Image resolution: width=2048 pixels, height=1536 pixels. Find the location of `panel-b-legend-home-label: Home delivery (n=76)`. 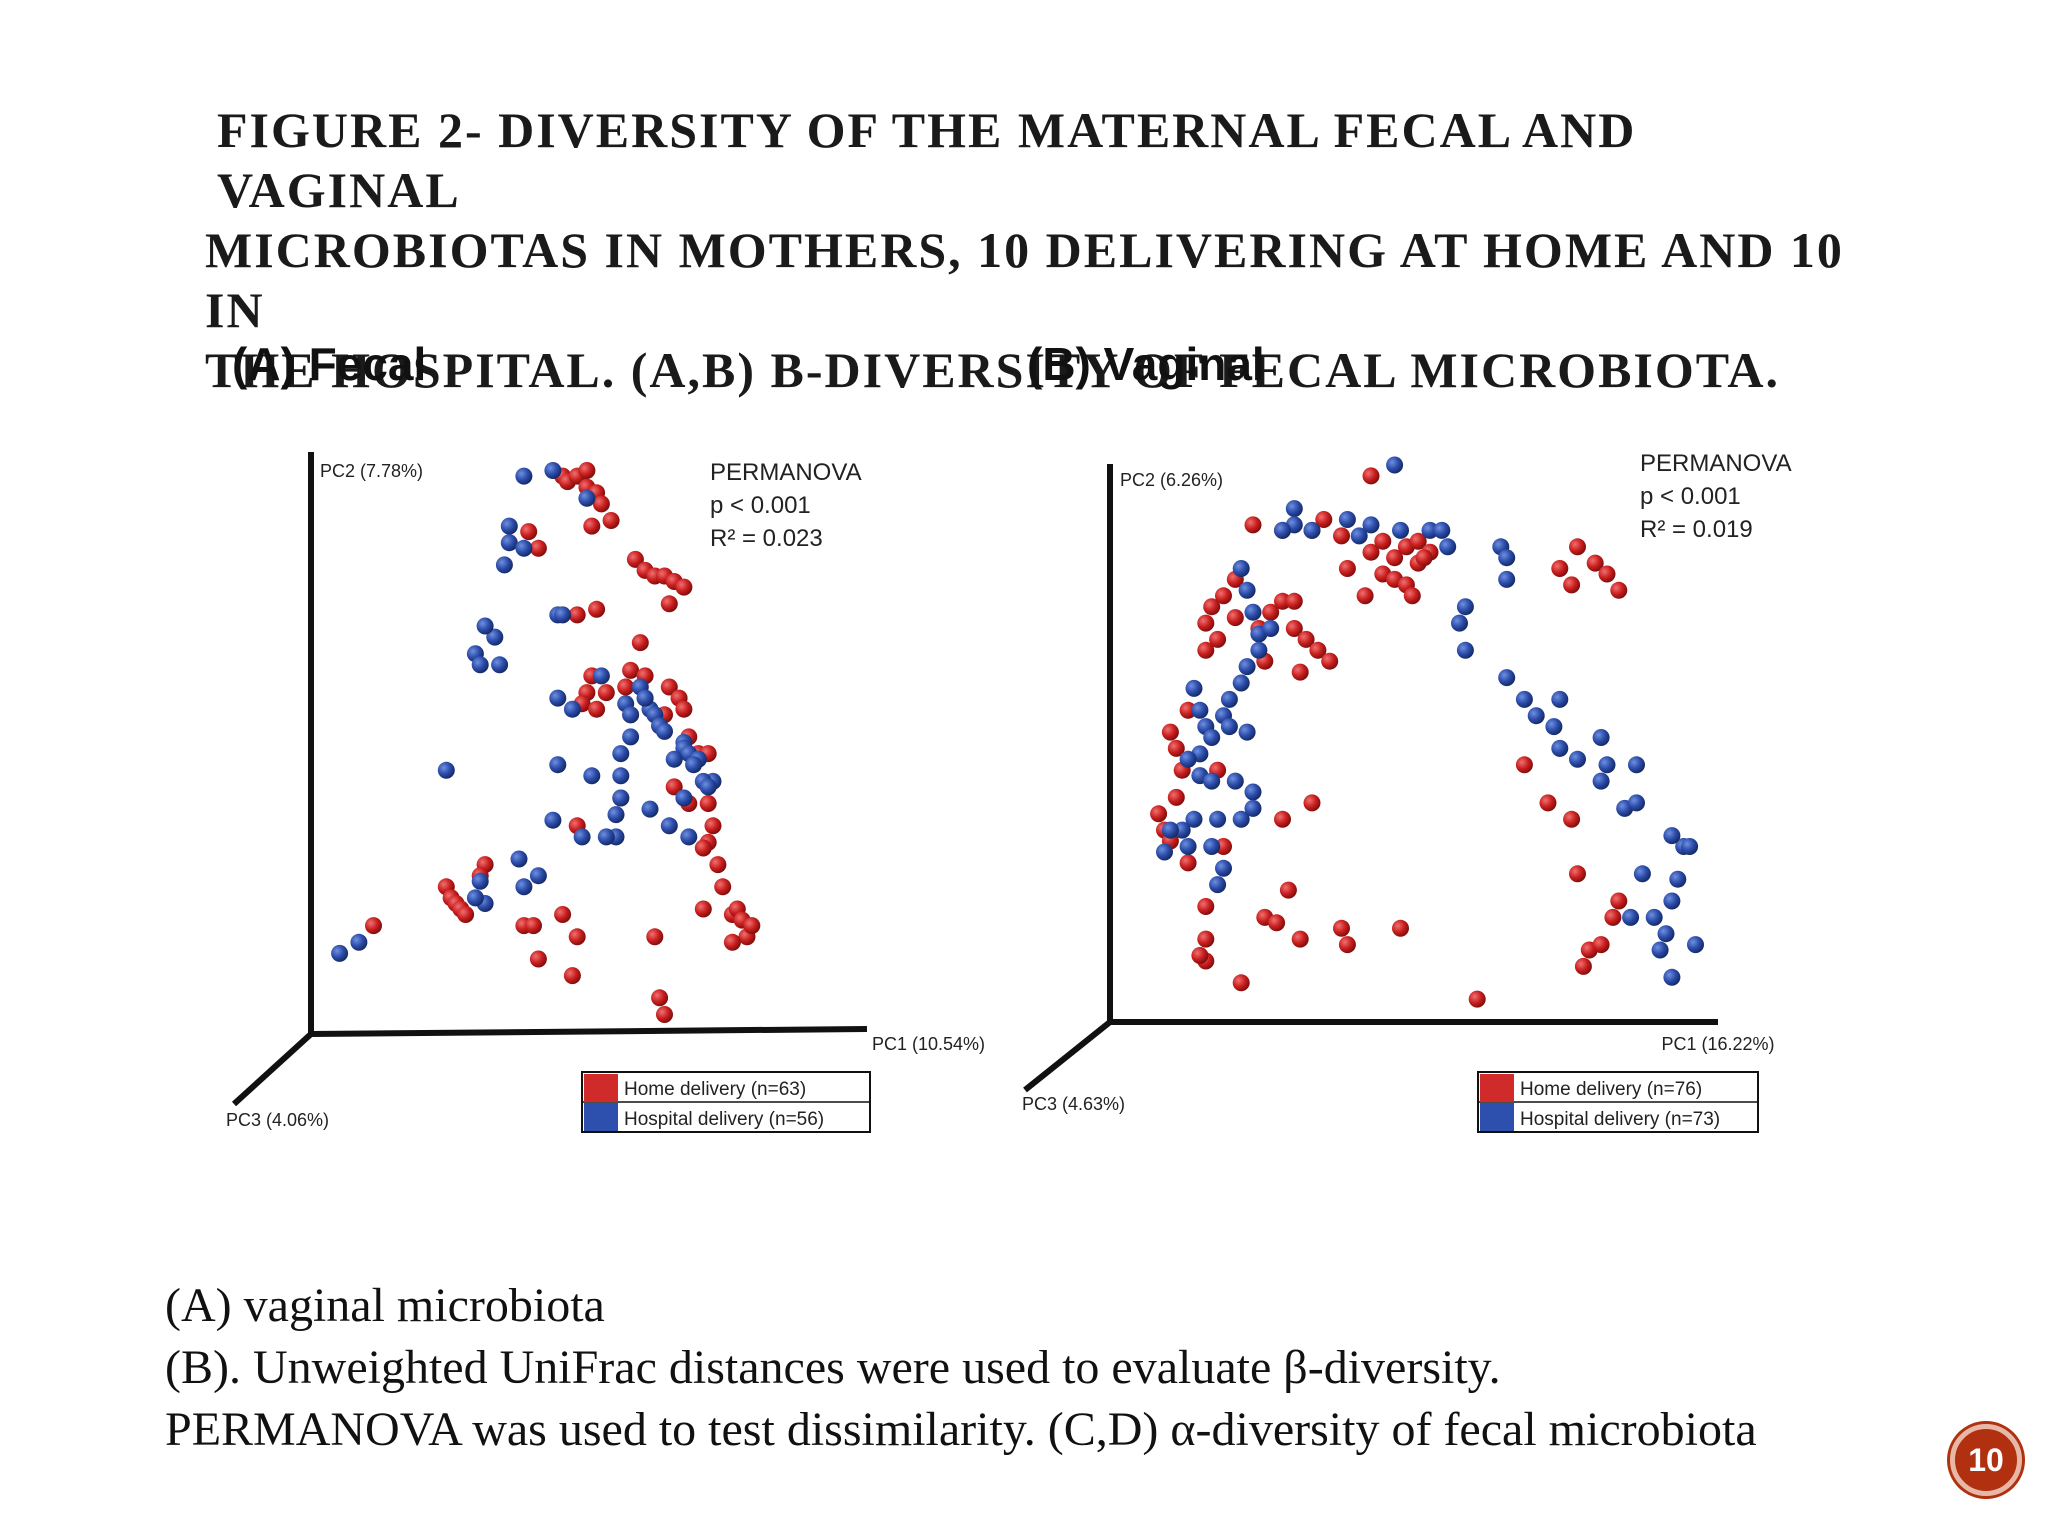

panel-b-legend-home-label: Home delivery (n=76) is located at coordinates (1611, 1089).